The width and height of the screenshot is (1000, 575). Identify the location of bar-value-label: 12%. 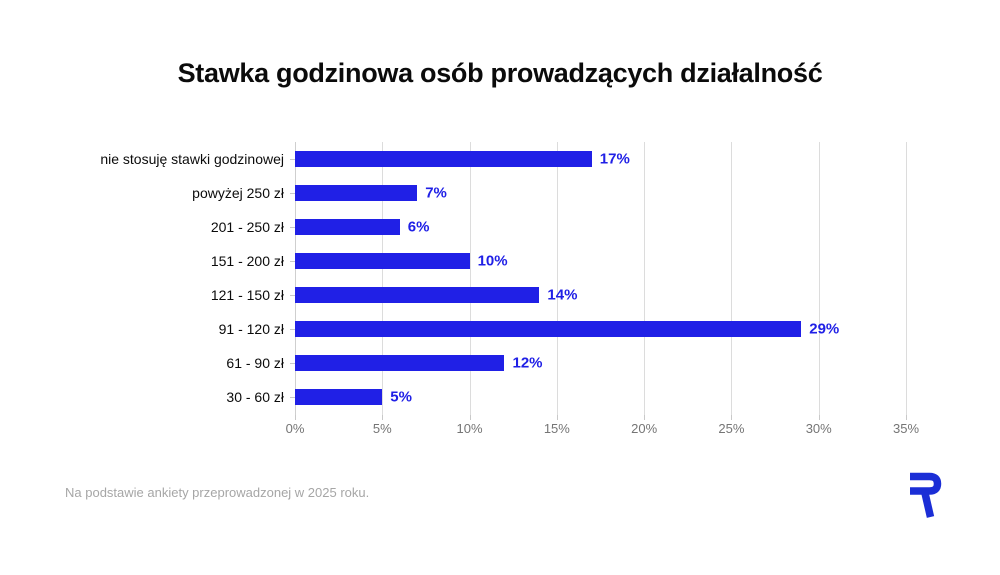
(527, 363).